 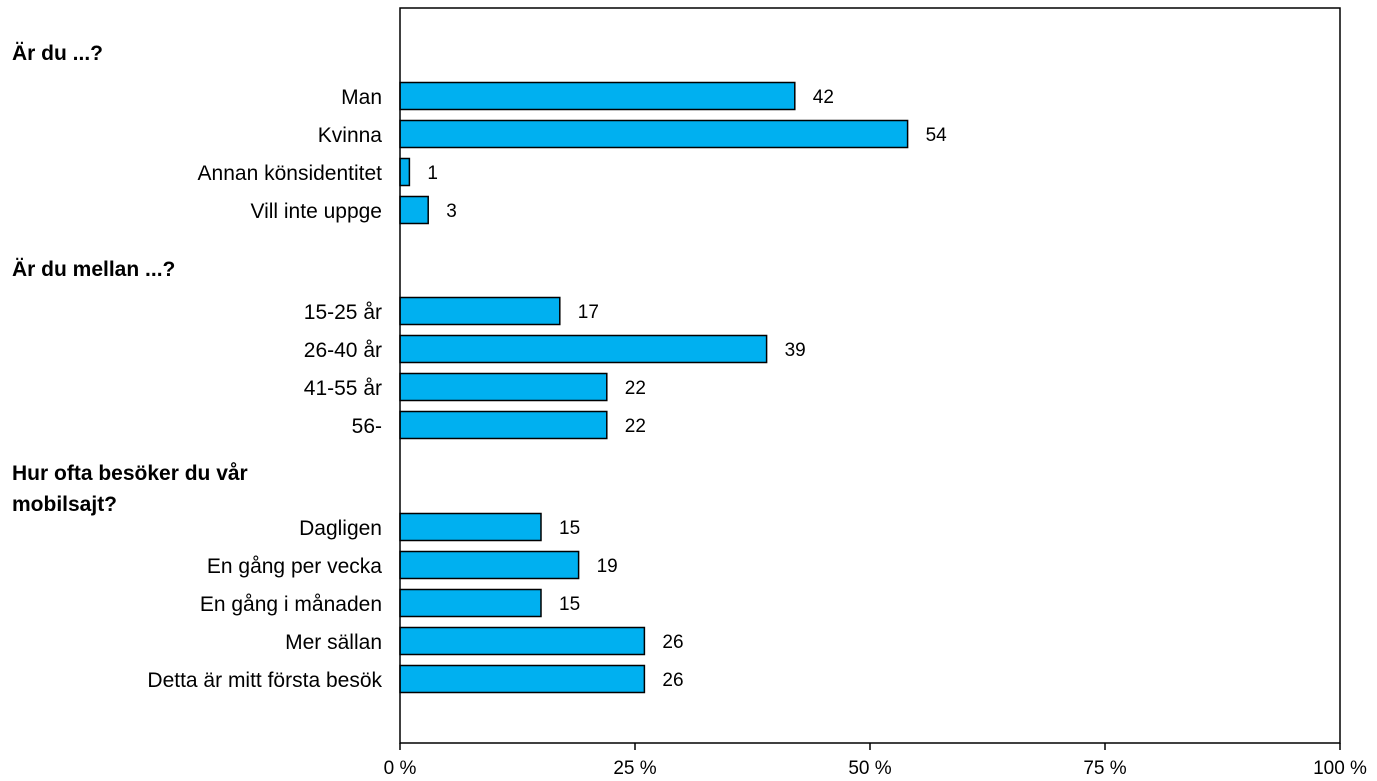 What do you see at coordinates (451, 211) in the screenshot?
I see `value-label: 3` at bounding box center [451, 211].